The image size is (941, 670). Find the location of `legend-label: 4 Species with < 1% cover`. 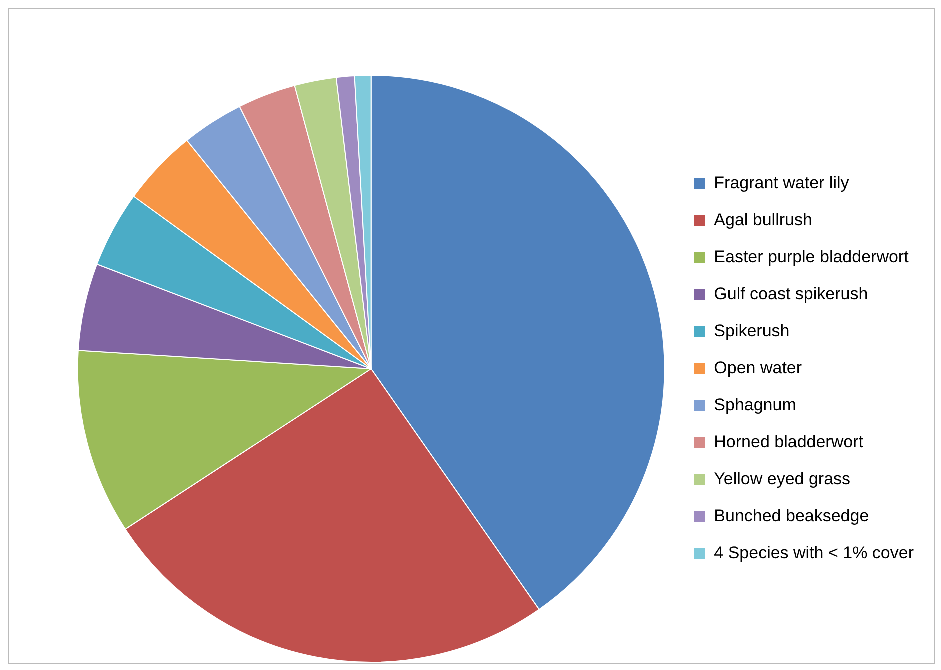

legend-label: 4 Species with < 1% cover is located at coordinates (814, 553).